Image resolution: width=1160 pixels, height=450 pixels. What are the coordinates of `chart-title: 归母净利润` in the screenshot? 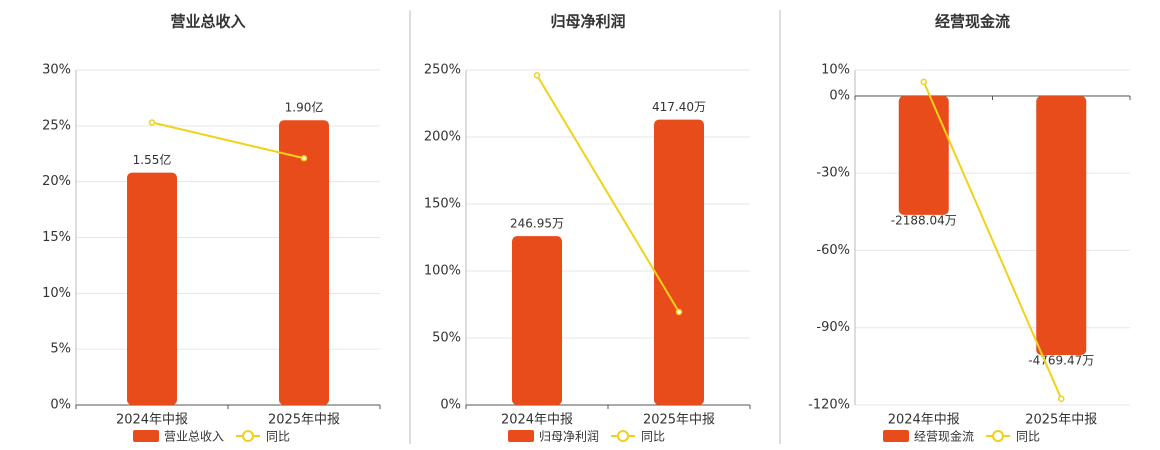 It's located at (587, 22).